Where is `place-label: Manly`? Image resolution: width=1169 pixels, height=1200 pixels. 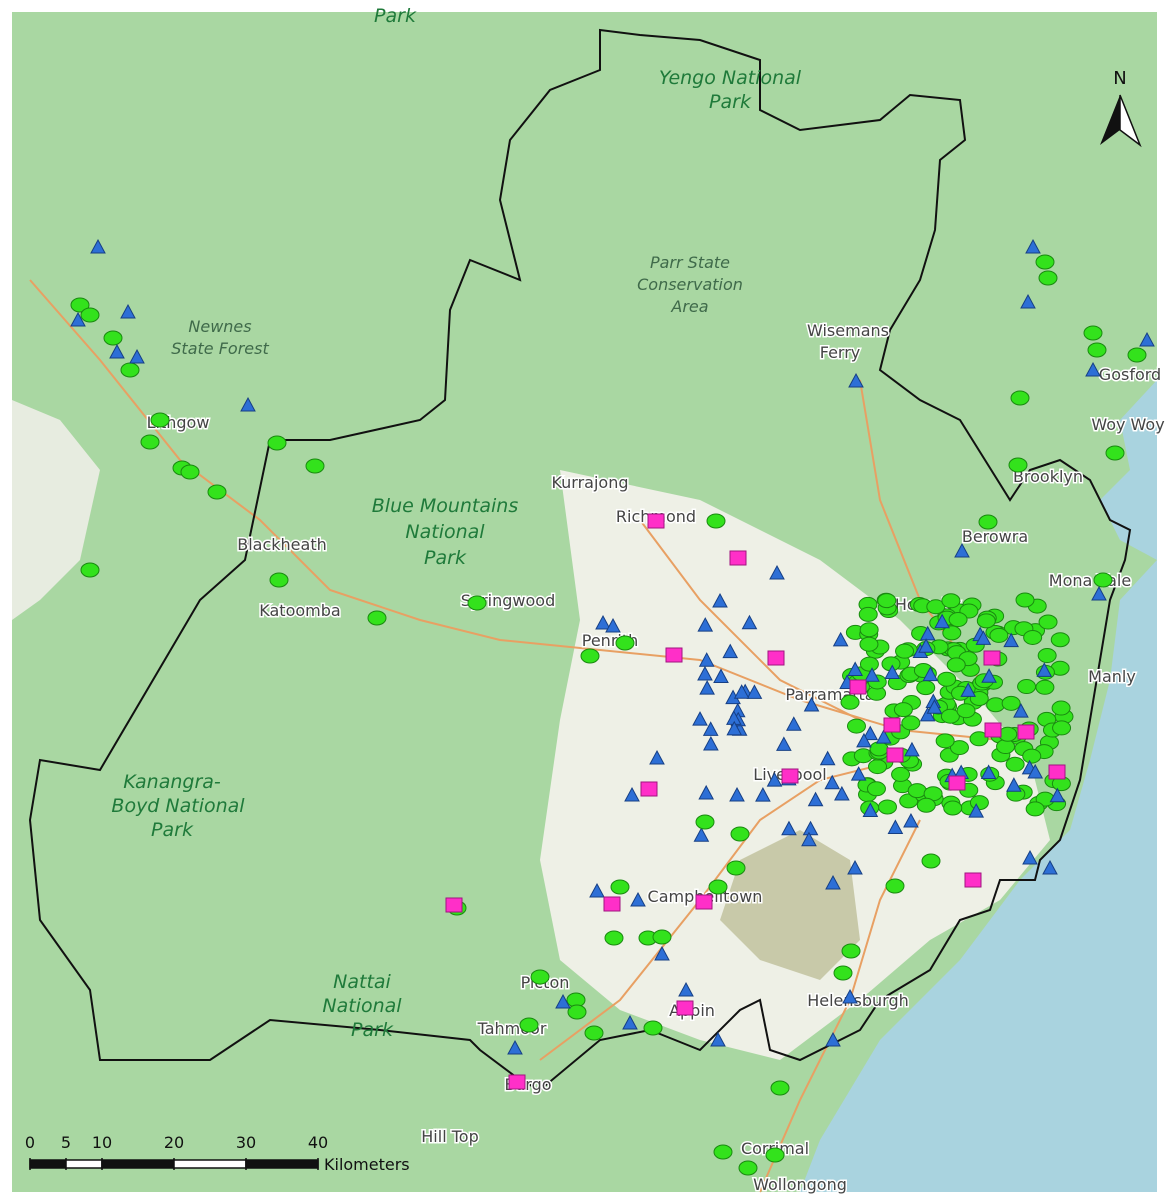 place-label: Manly is located at coordinates (1112, 676).